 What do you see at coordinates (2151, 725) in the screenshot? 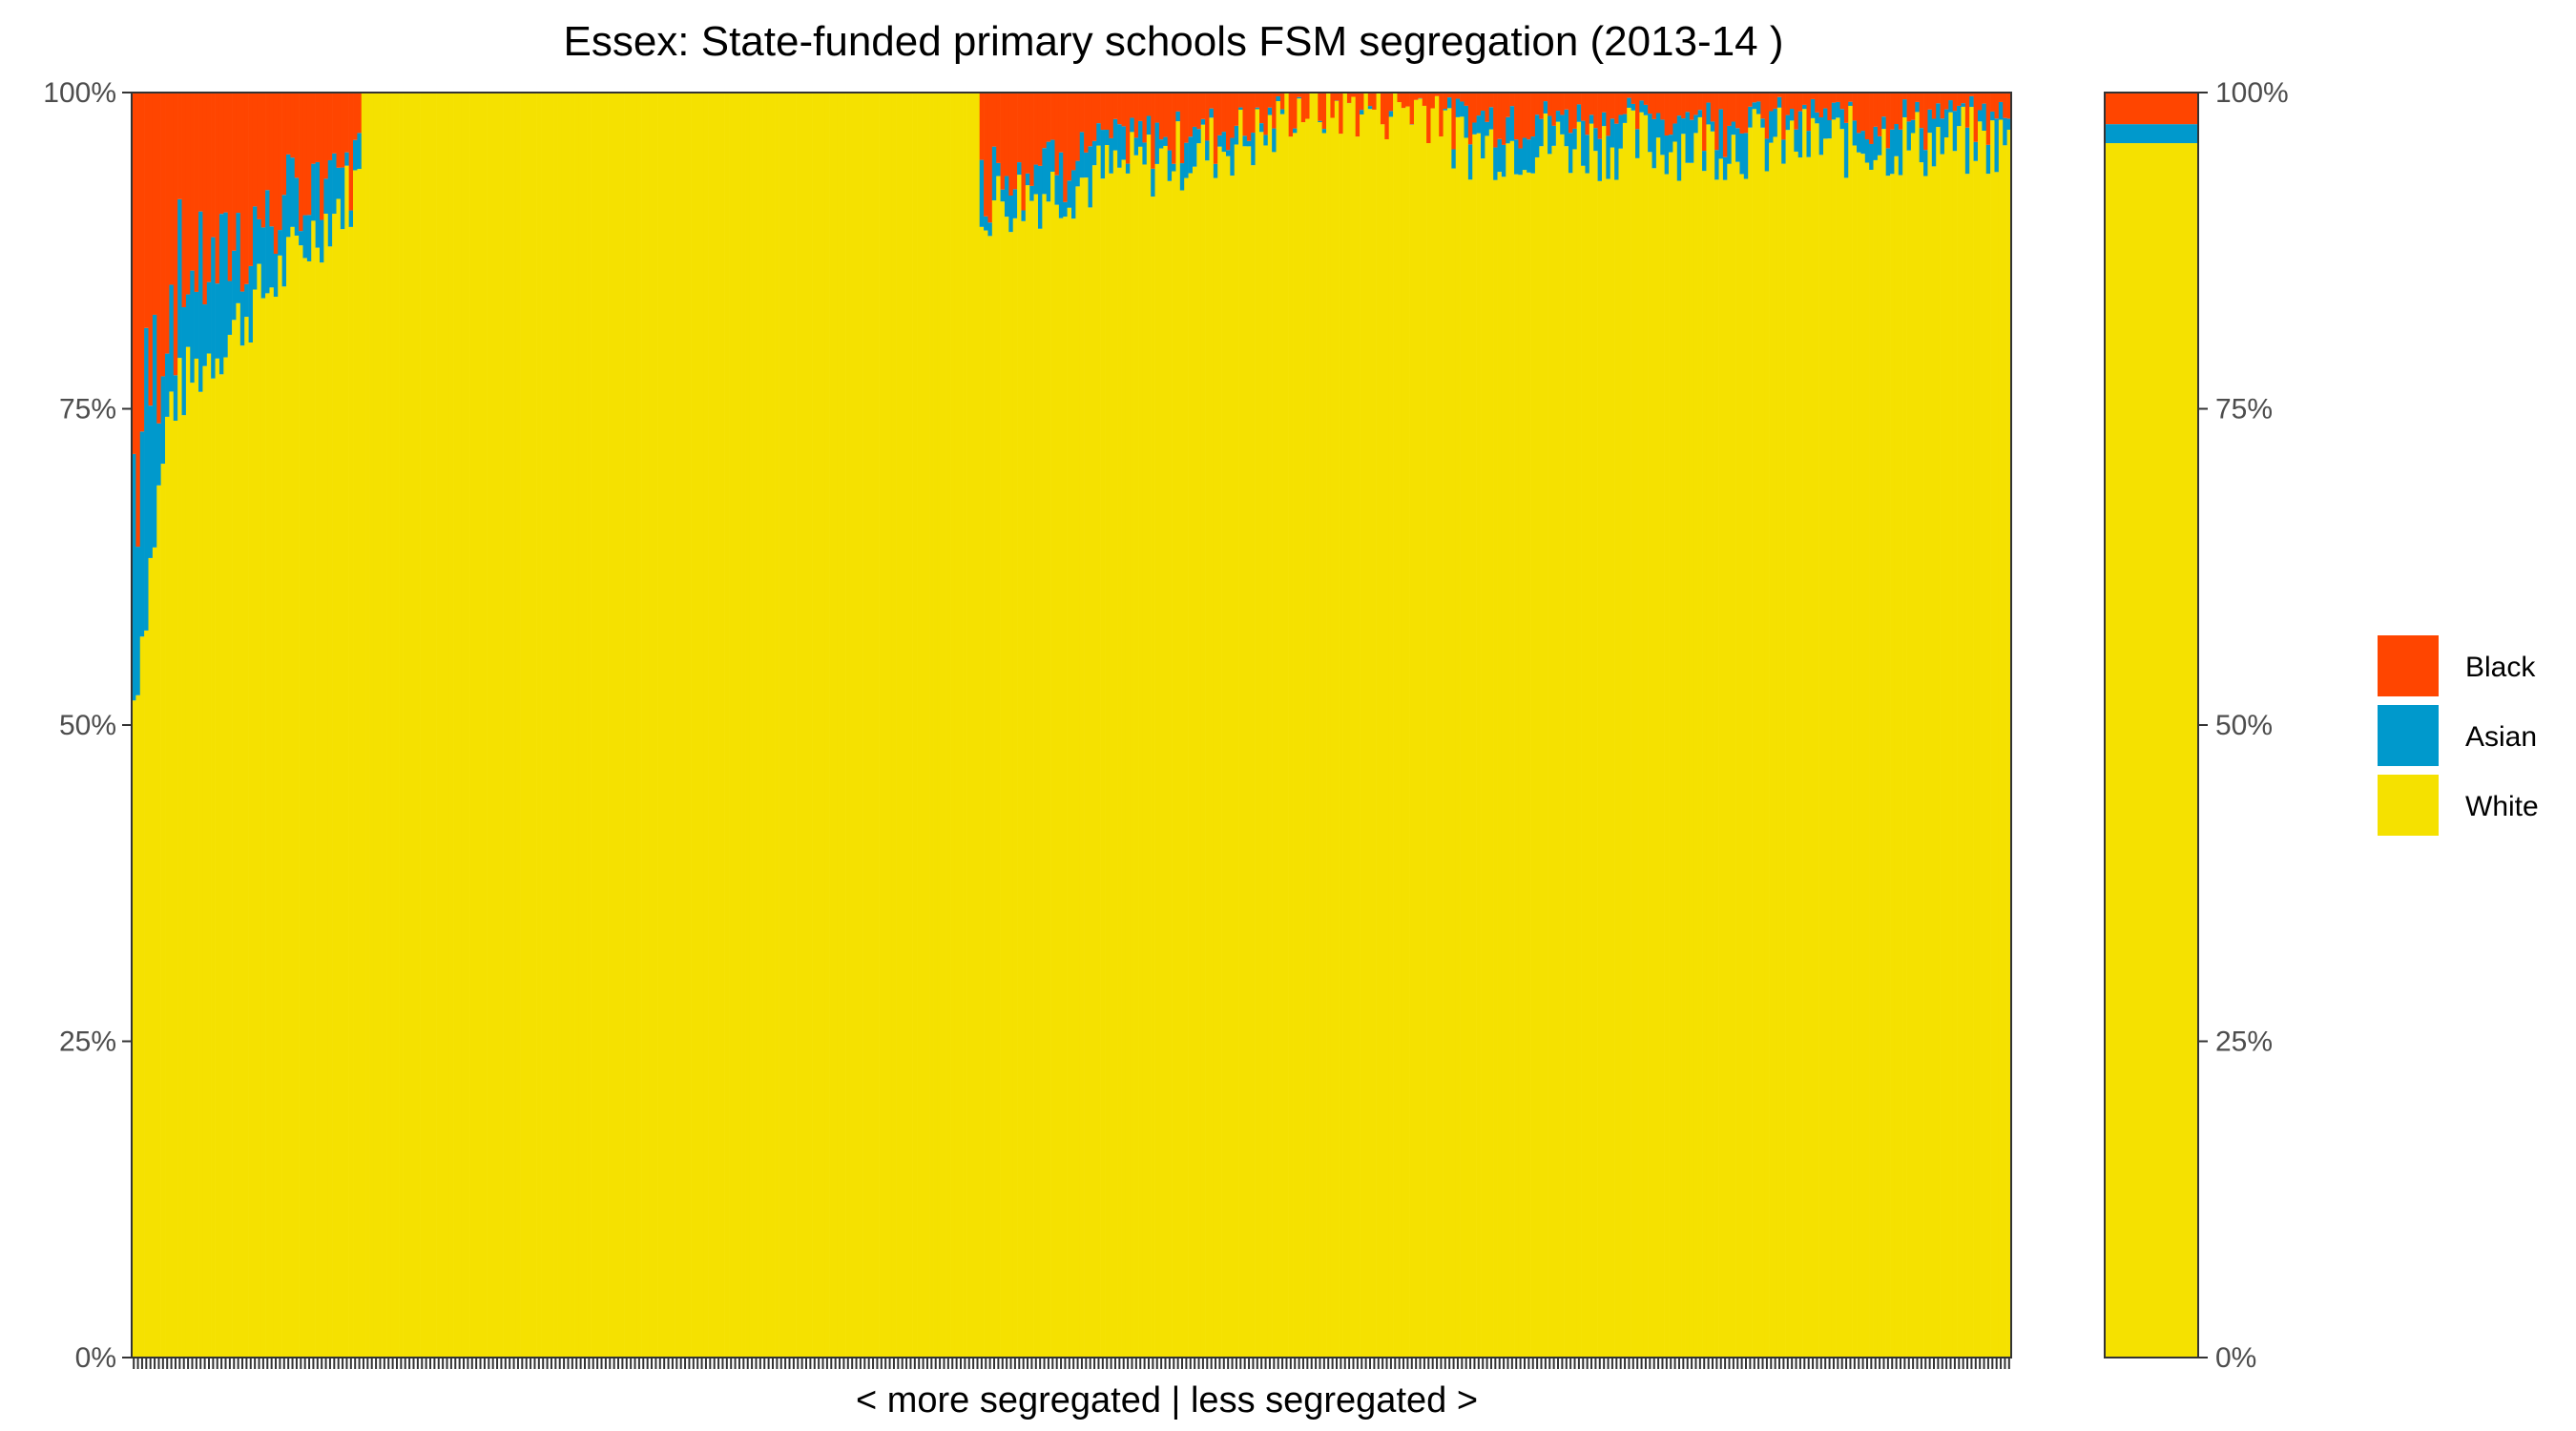
I see `overall-bar` at bounding box center [2151, 725].